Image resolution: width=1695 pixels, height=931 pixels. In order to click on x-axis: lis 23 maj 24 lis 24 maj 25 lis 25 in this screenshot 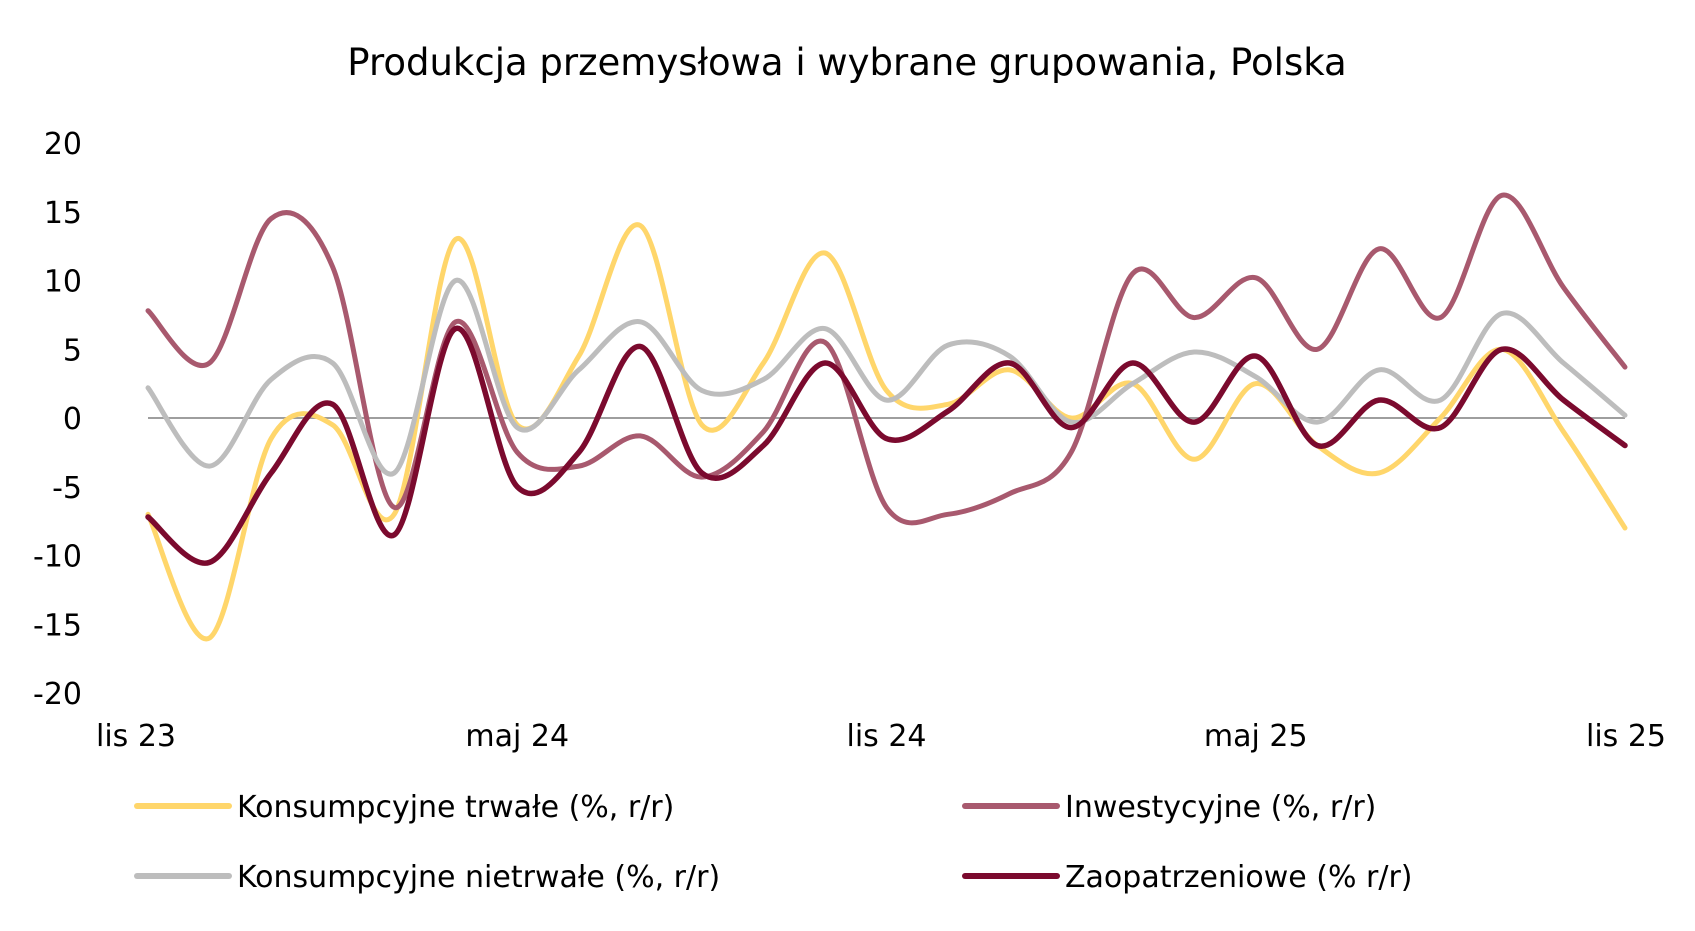, I will do `click(881, 736)`.